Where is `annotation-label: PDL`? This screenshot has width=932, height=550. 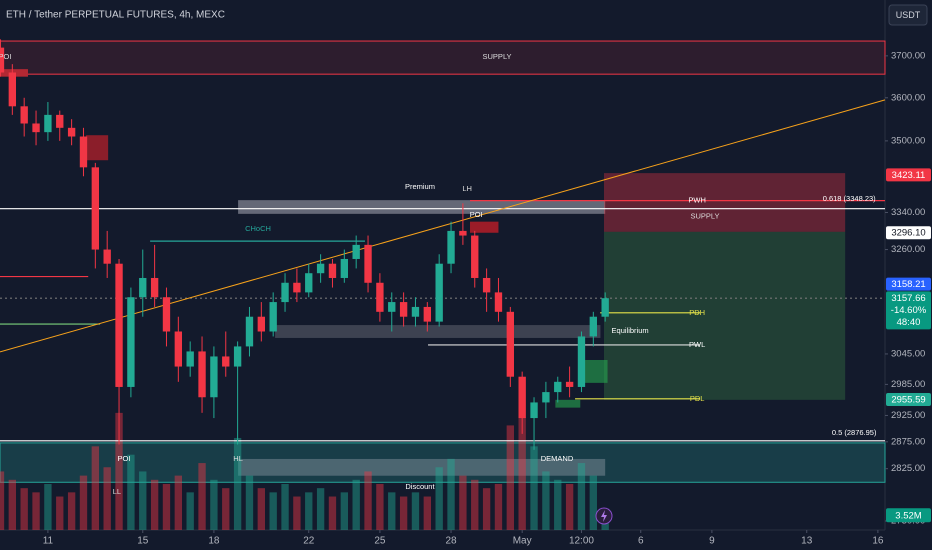 annotation-label: PDL is located at coordinates (697, 398).